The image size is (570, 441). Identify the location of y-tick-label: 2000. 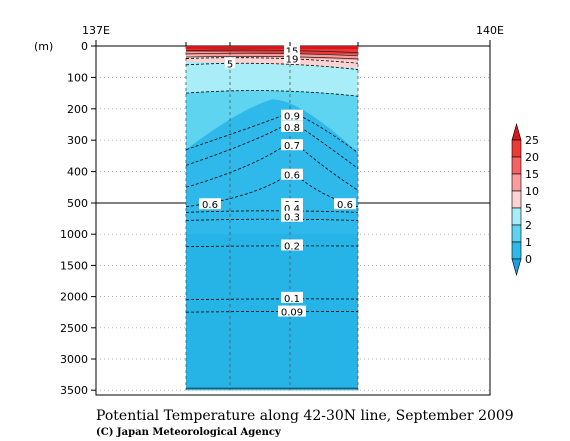
(74, 297).